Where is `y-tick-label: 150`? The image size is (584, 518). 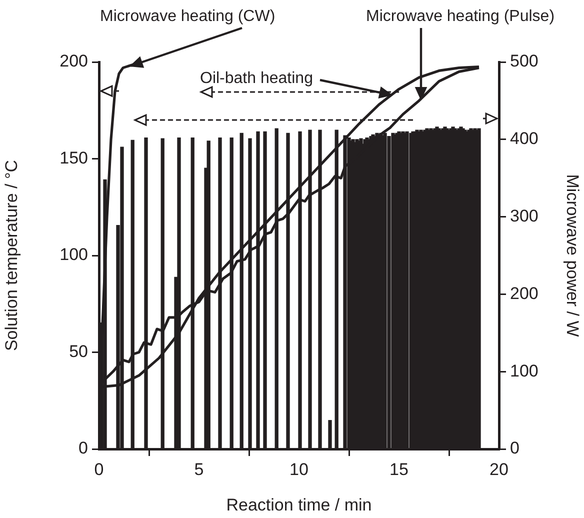 y-tick-label: 150 is located at coordinates (74, 158).